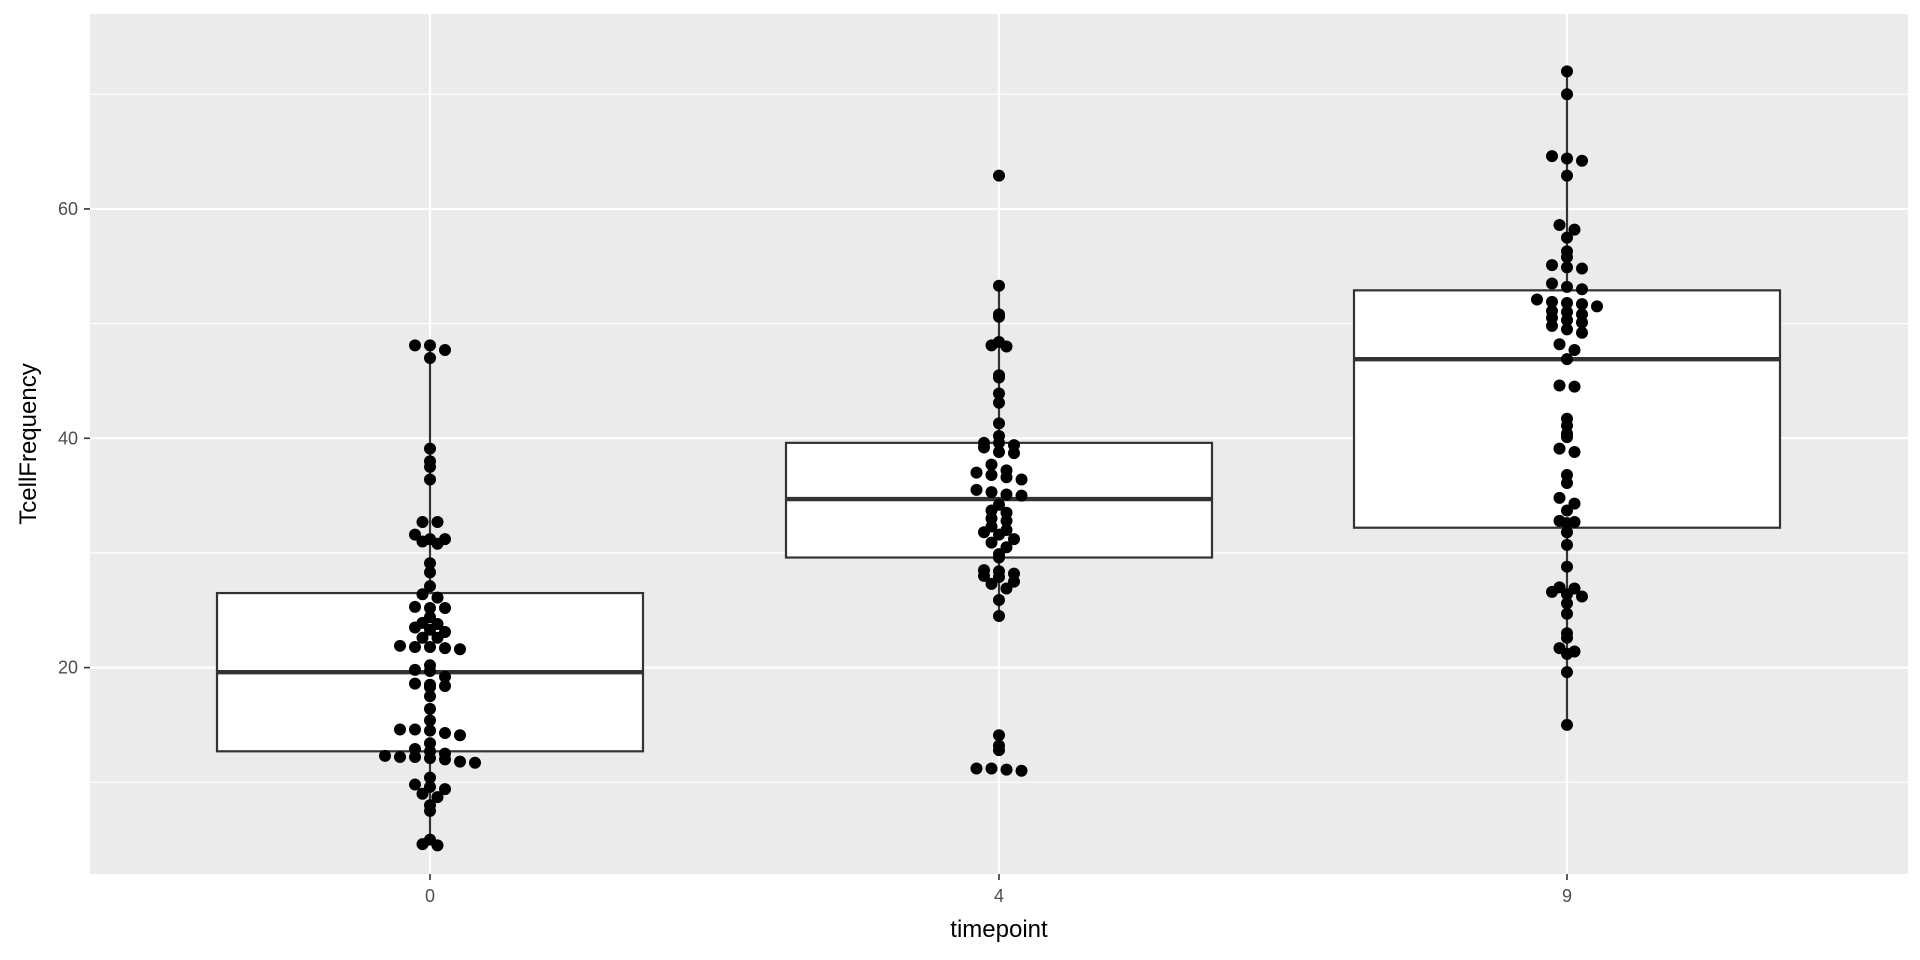 The width and height of the screenshot is (1920, 960). What do you see at coordinates (68, 438) in the screenshot?
I see `y-tick-label: 40` at bounding box center [68, 438].